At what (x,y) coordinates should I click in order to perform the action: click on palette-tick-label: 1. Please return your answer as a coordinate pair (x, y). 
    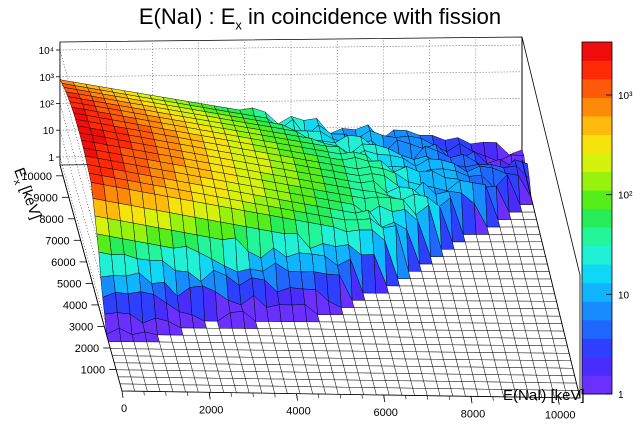
    Looking at the image, I should click on (621, 395).